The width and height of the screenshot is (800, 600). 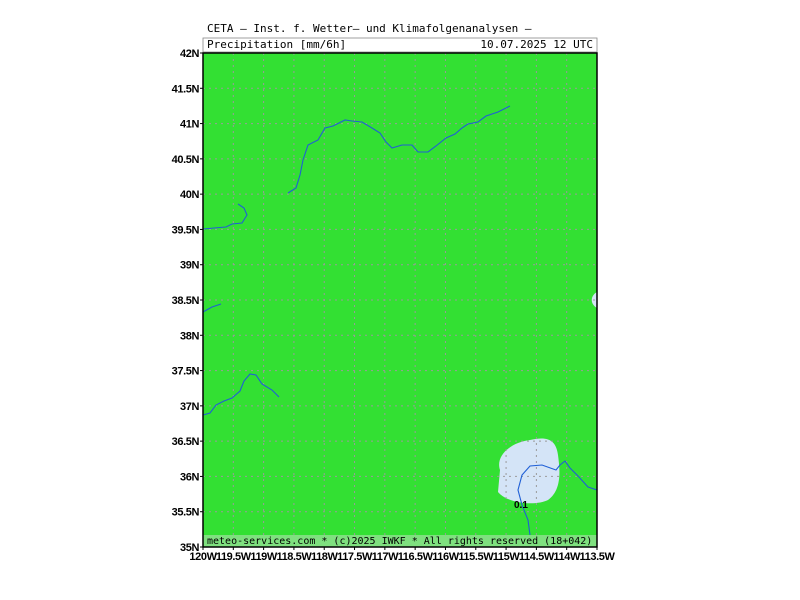 What do you see at coordinates (294, 557) in the screenshot?
I see `lon-label: 118.5W` at bounding box center [294, 557].